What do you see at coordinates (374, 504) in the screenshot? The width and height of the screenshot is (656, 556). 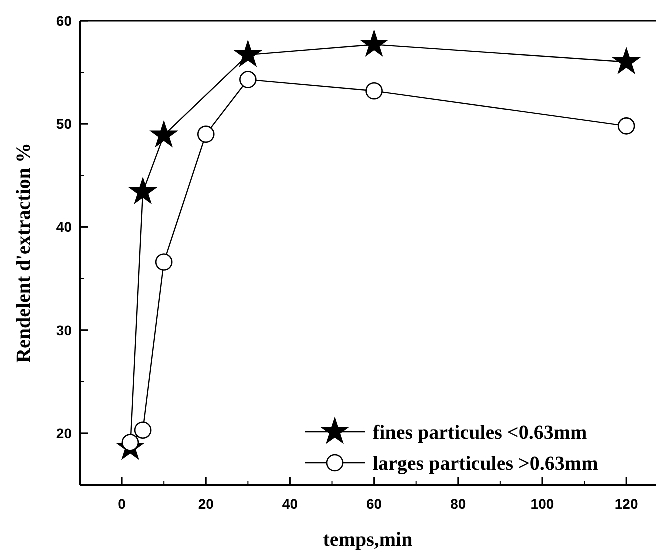 I see `x-tick-label: 60` at bounding box center [374, 504].